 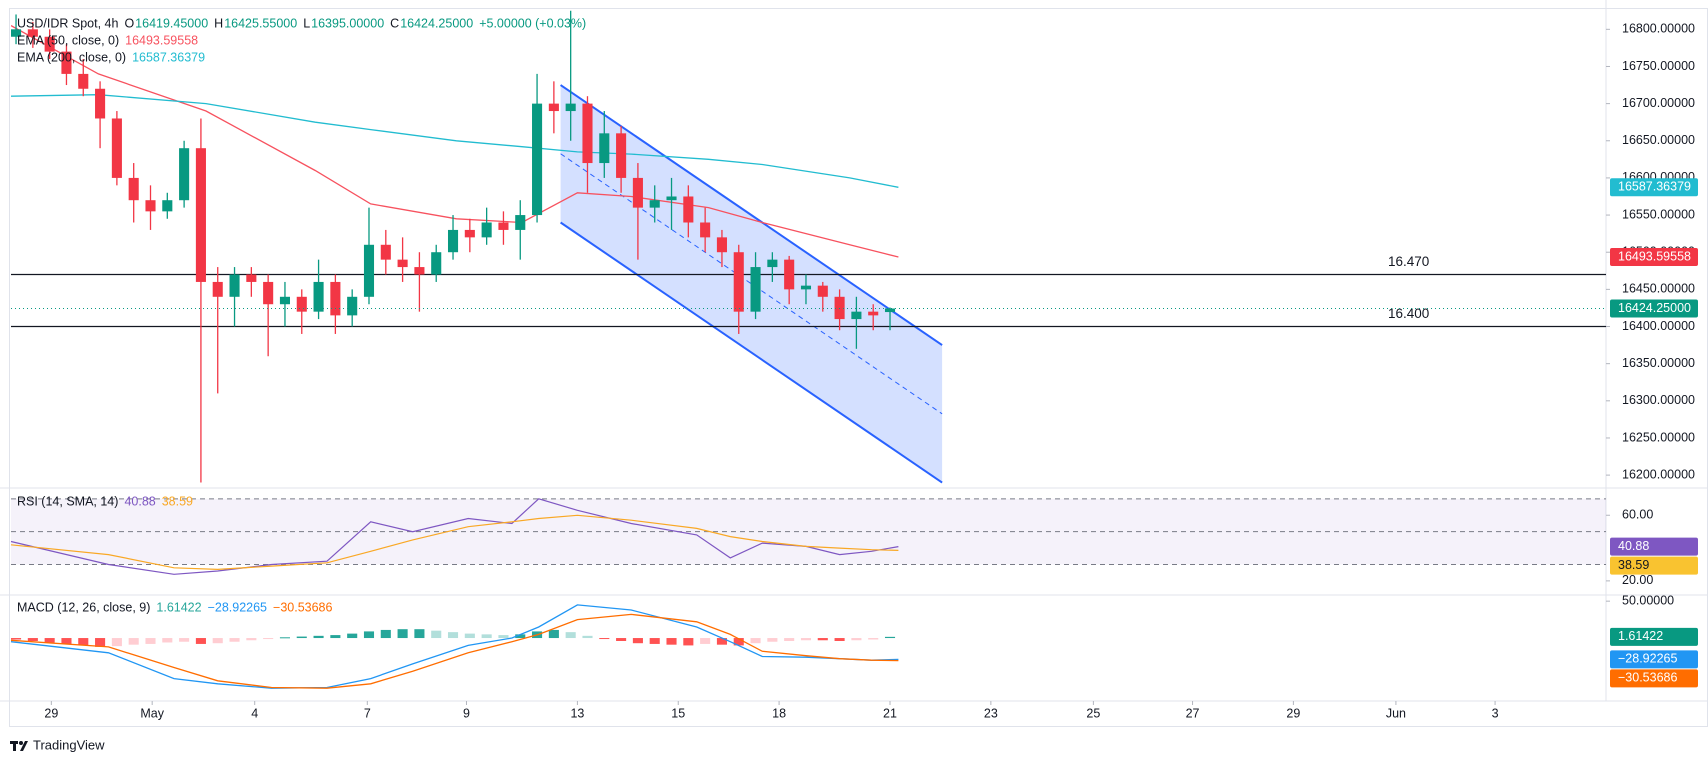 What do you see at coordinates (218, 23) in the screenshot?
I see `ohlc-key: H` at bounding box center [218, 23].